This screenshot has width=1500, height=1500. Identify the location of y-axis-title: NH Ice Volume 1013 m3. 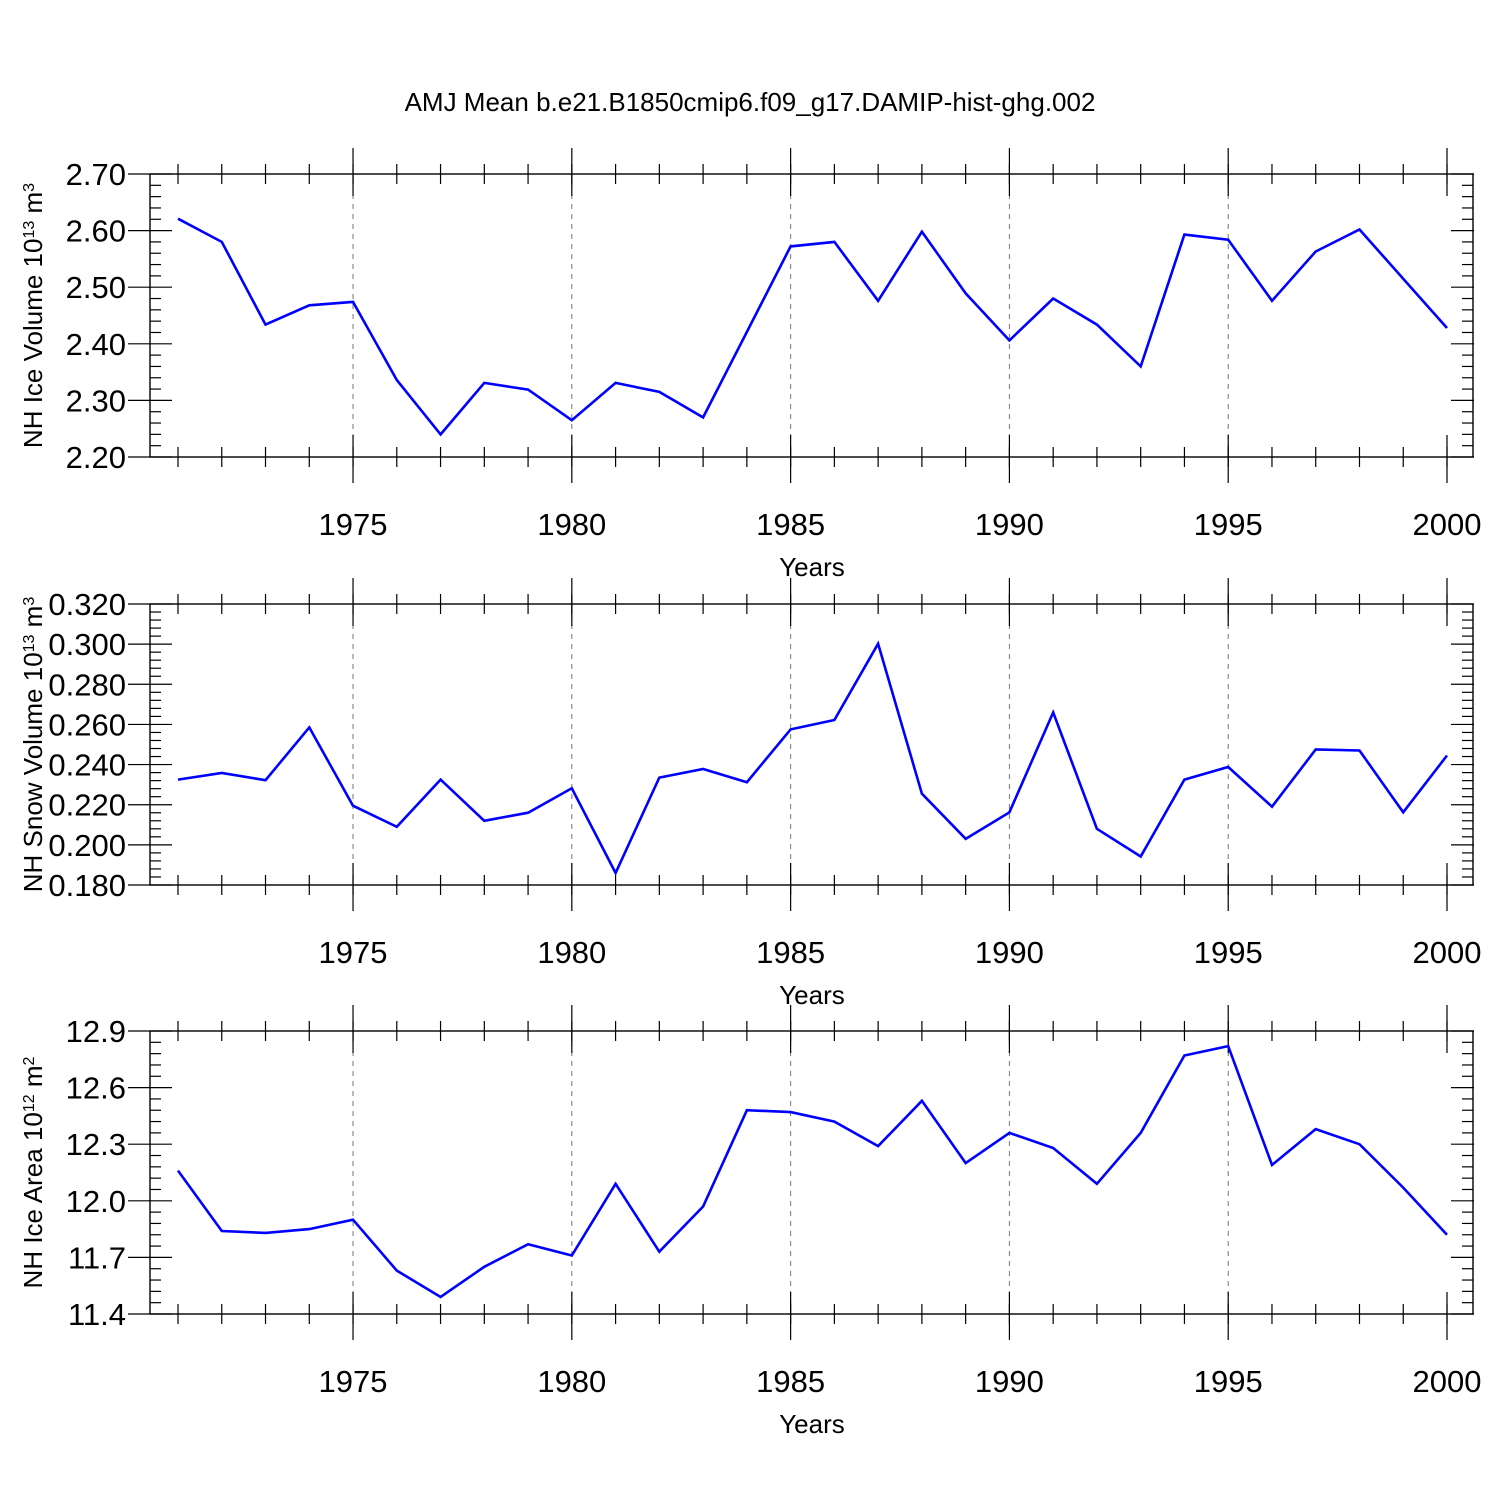
(33, 315).